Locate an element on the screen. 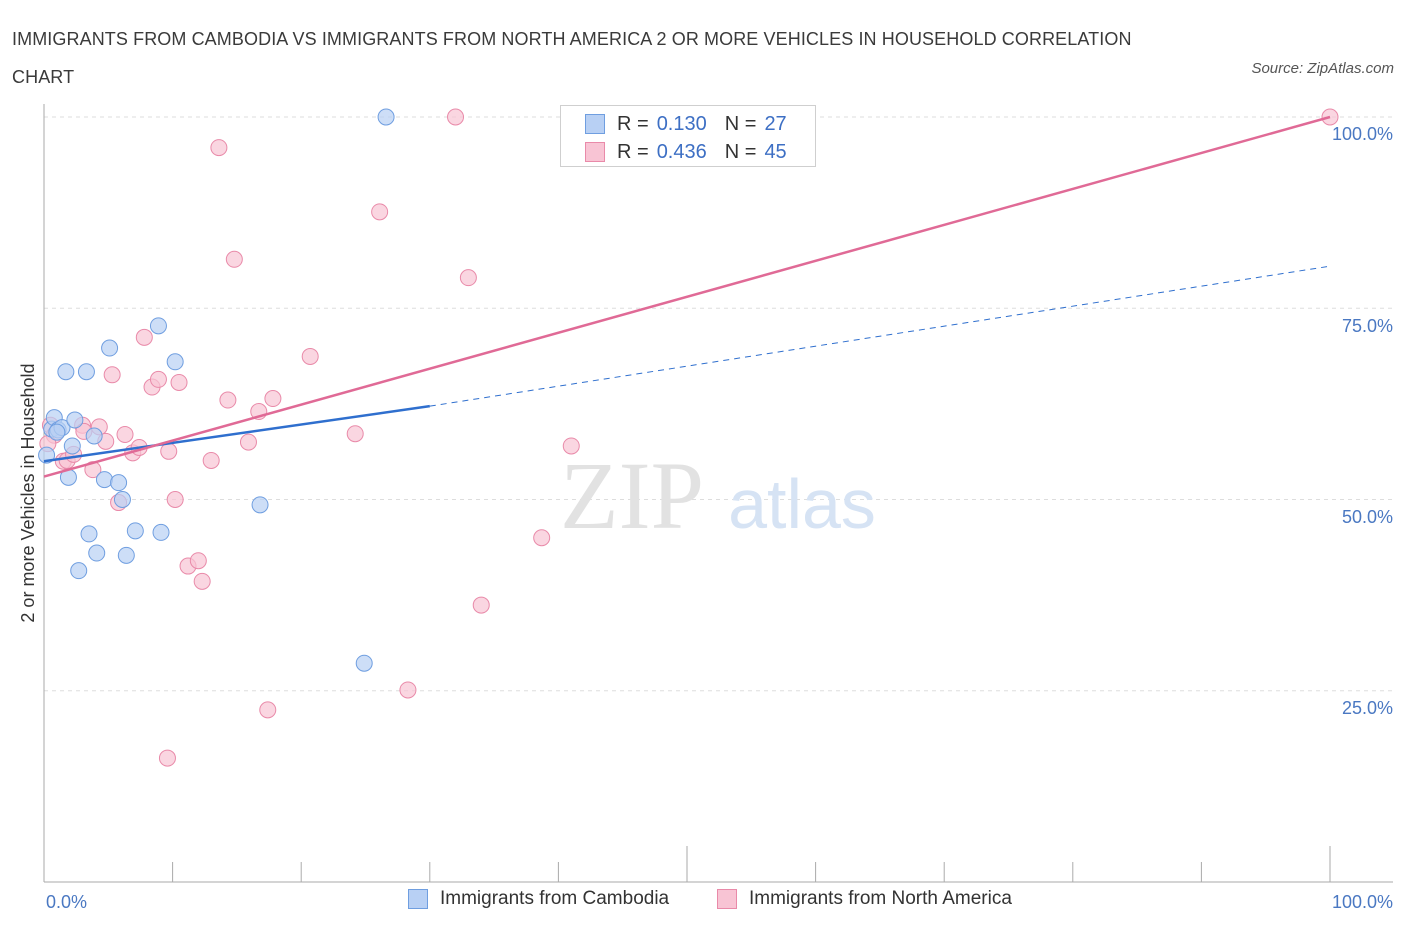 The height and width of the screenshot is (930, 1406). cambodia-trend-extension is located at coordinates (880, 336).